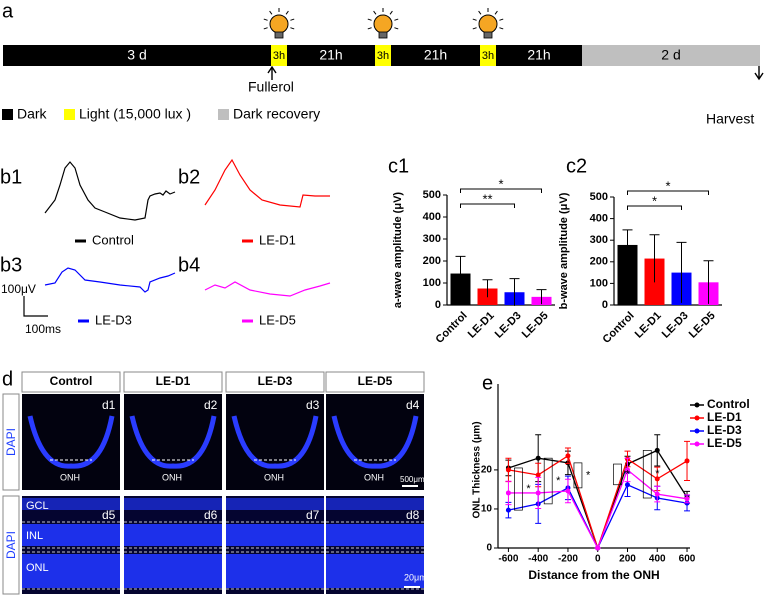 This screenshot has width=764, height=596. Describe the element at coordinates (32, 114) in the screenshot. I see `legend-label: Dark` at that location.